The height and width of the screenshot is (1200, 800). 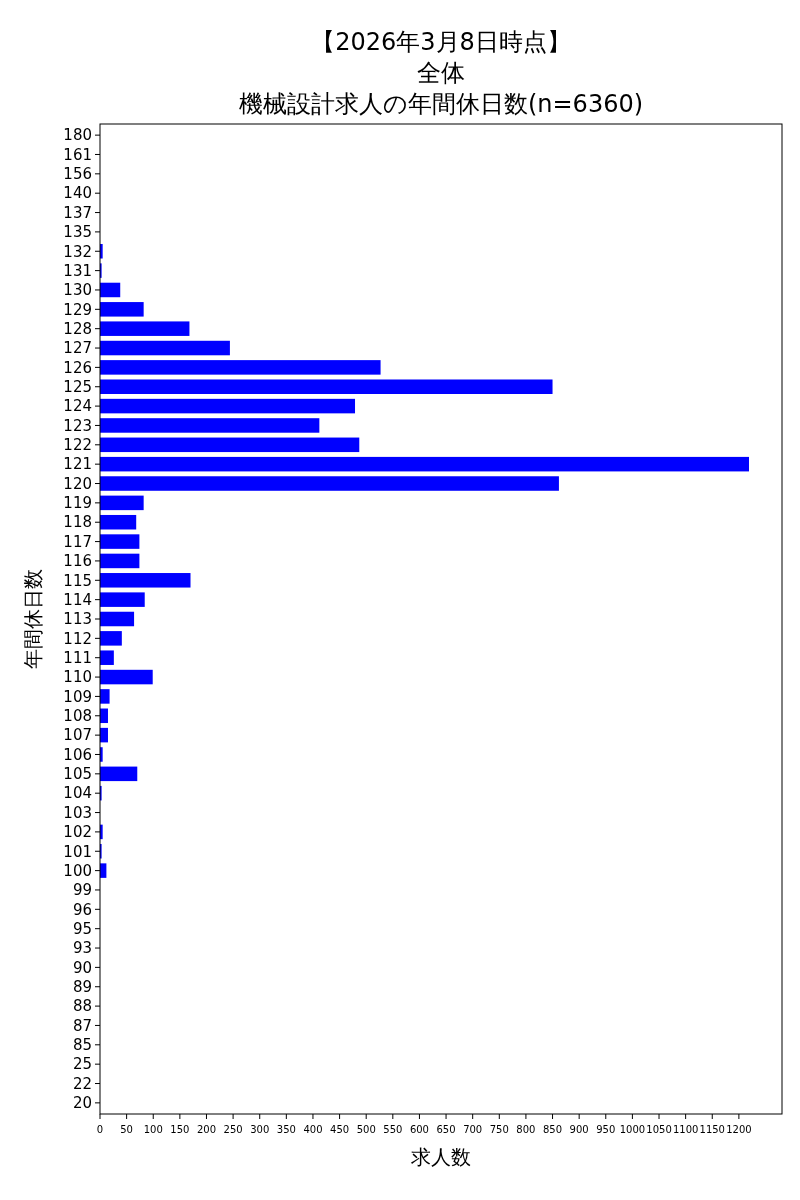 What do you see at coordinates (77, 425) in the screenshot?
I see `y-tick-label: 123` at bounding box center [77, 425].